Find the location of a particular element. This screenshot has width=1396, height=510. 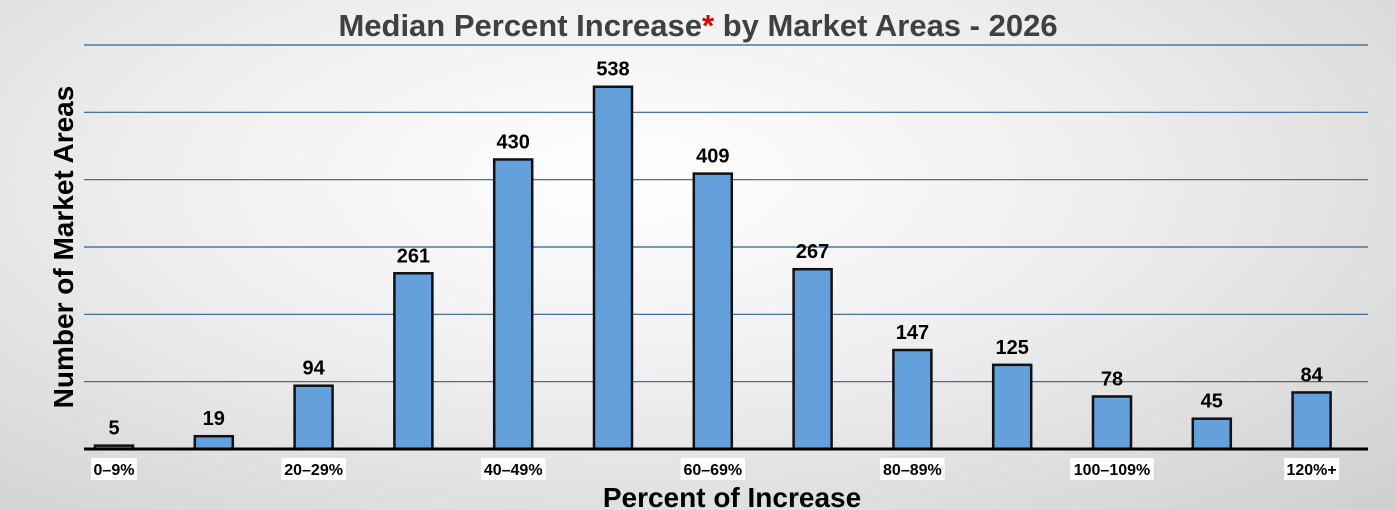

bar-value-label: 45 is located at coordinates (1212, 402).